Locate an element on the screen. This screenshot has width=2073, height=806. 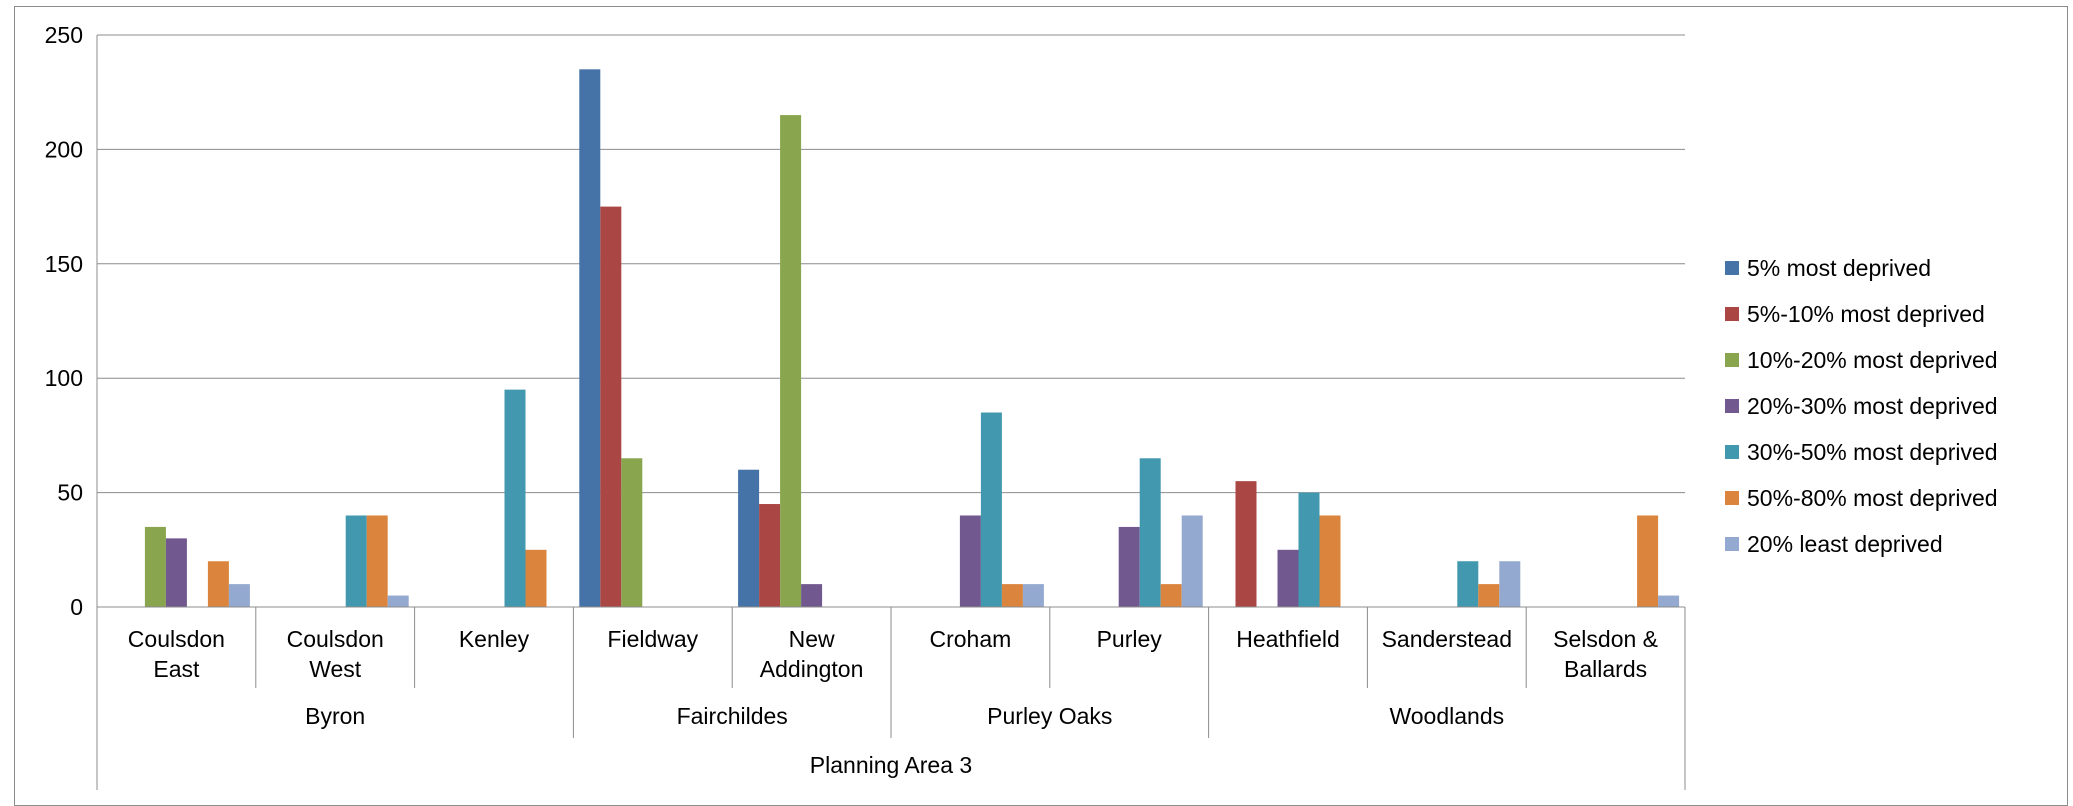
group-label: Byron is located at coordinates (335, 716).